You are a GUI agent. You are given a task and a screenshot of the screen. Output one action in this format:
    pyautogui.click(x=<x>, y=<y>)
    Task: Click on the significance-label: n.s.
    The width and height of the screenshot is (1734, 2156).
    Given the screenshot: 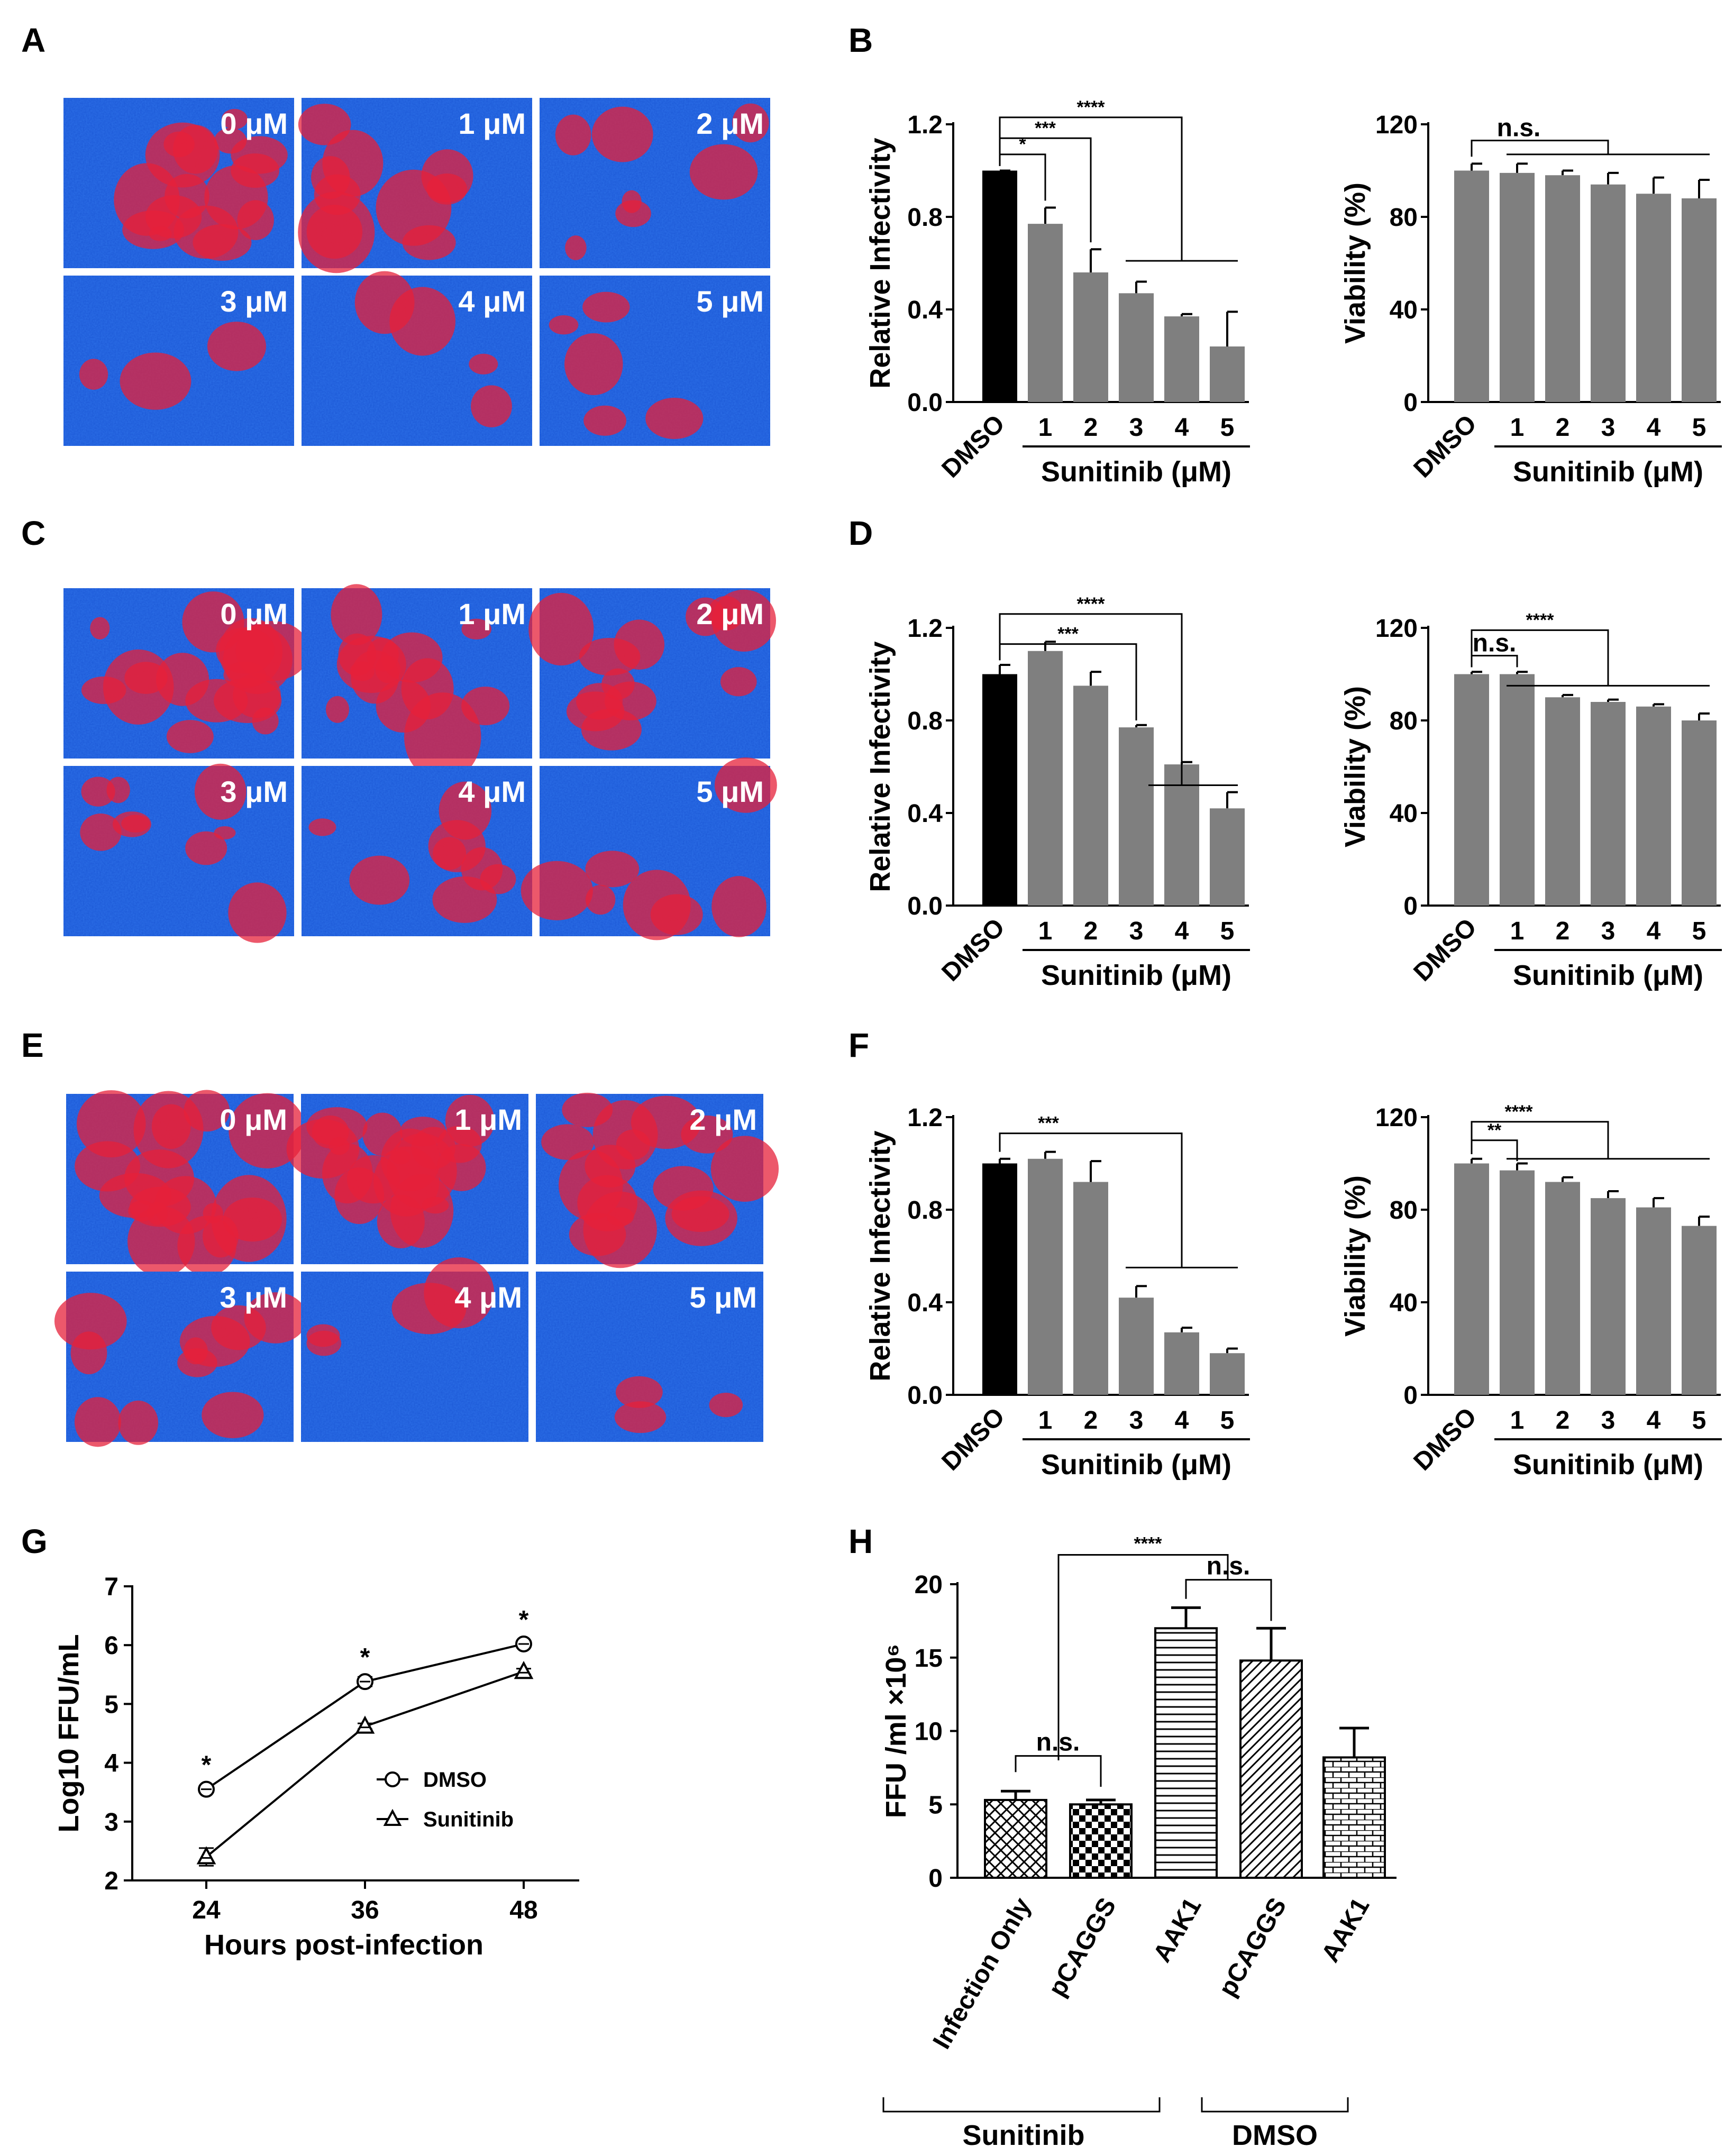 What is the action you would take?
    pyautogui.click(x=1519, y=128)
    